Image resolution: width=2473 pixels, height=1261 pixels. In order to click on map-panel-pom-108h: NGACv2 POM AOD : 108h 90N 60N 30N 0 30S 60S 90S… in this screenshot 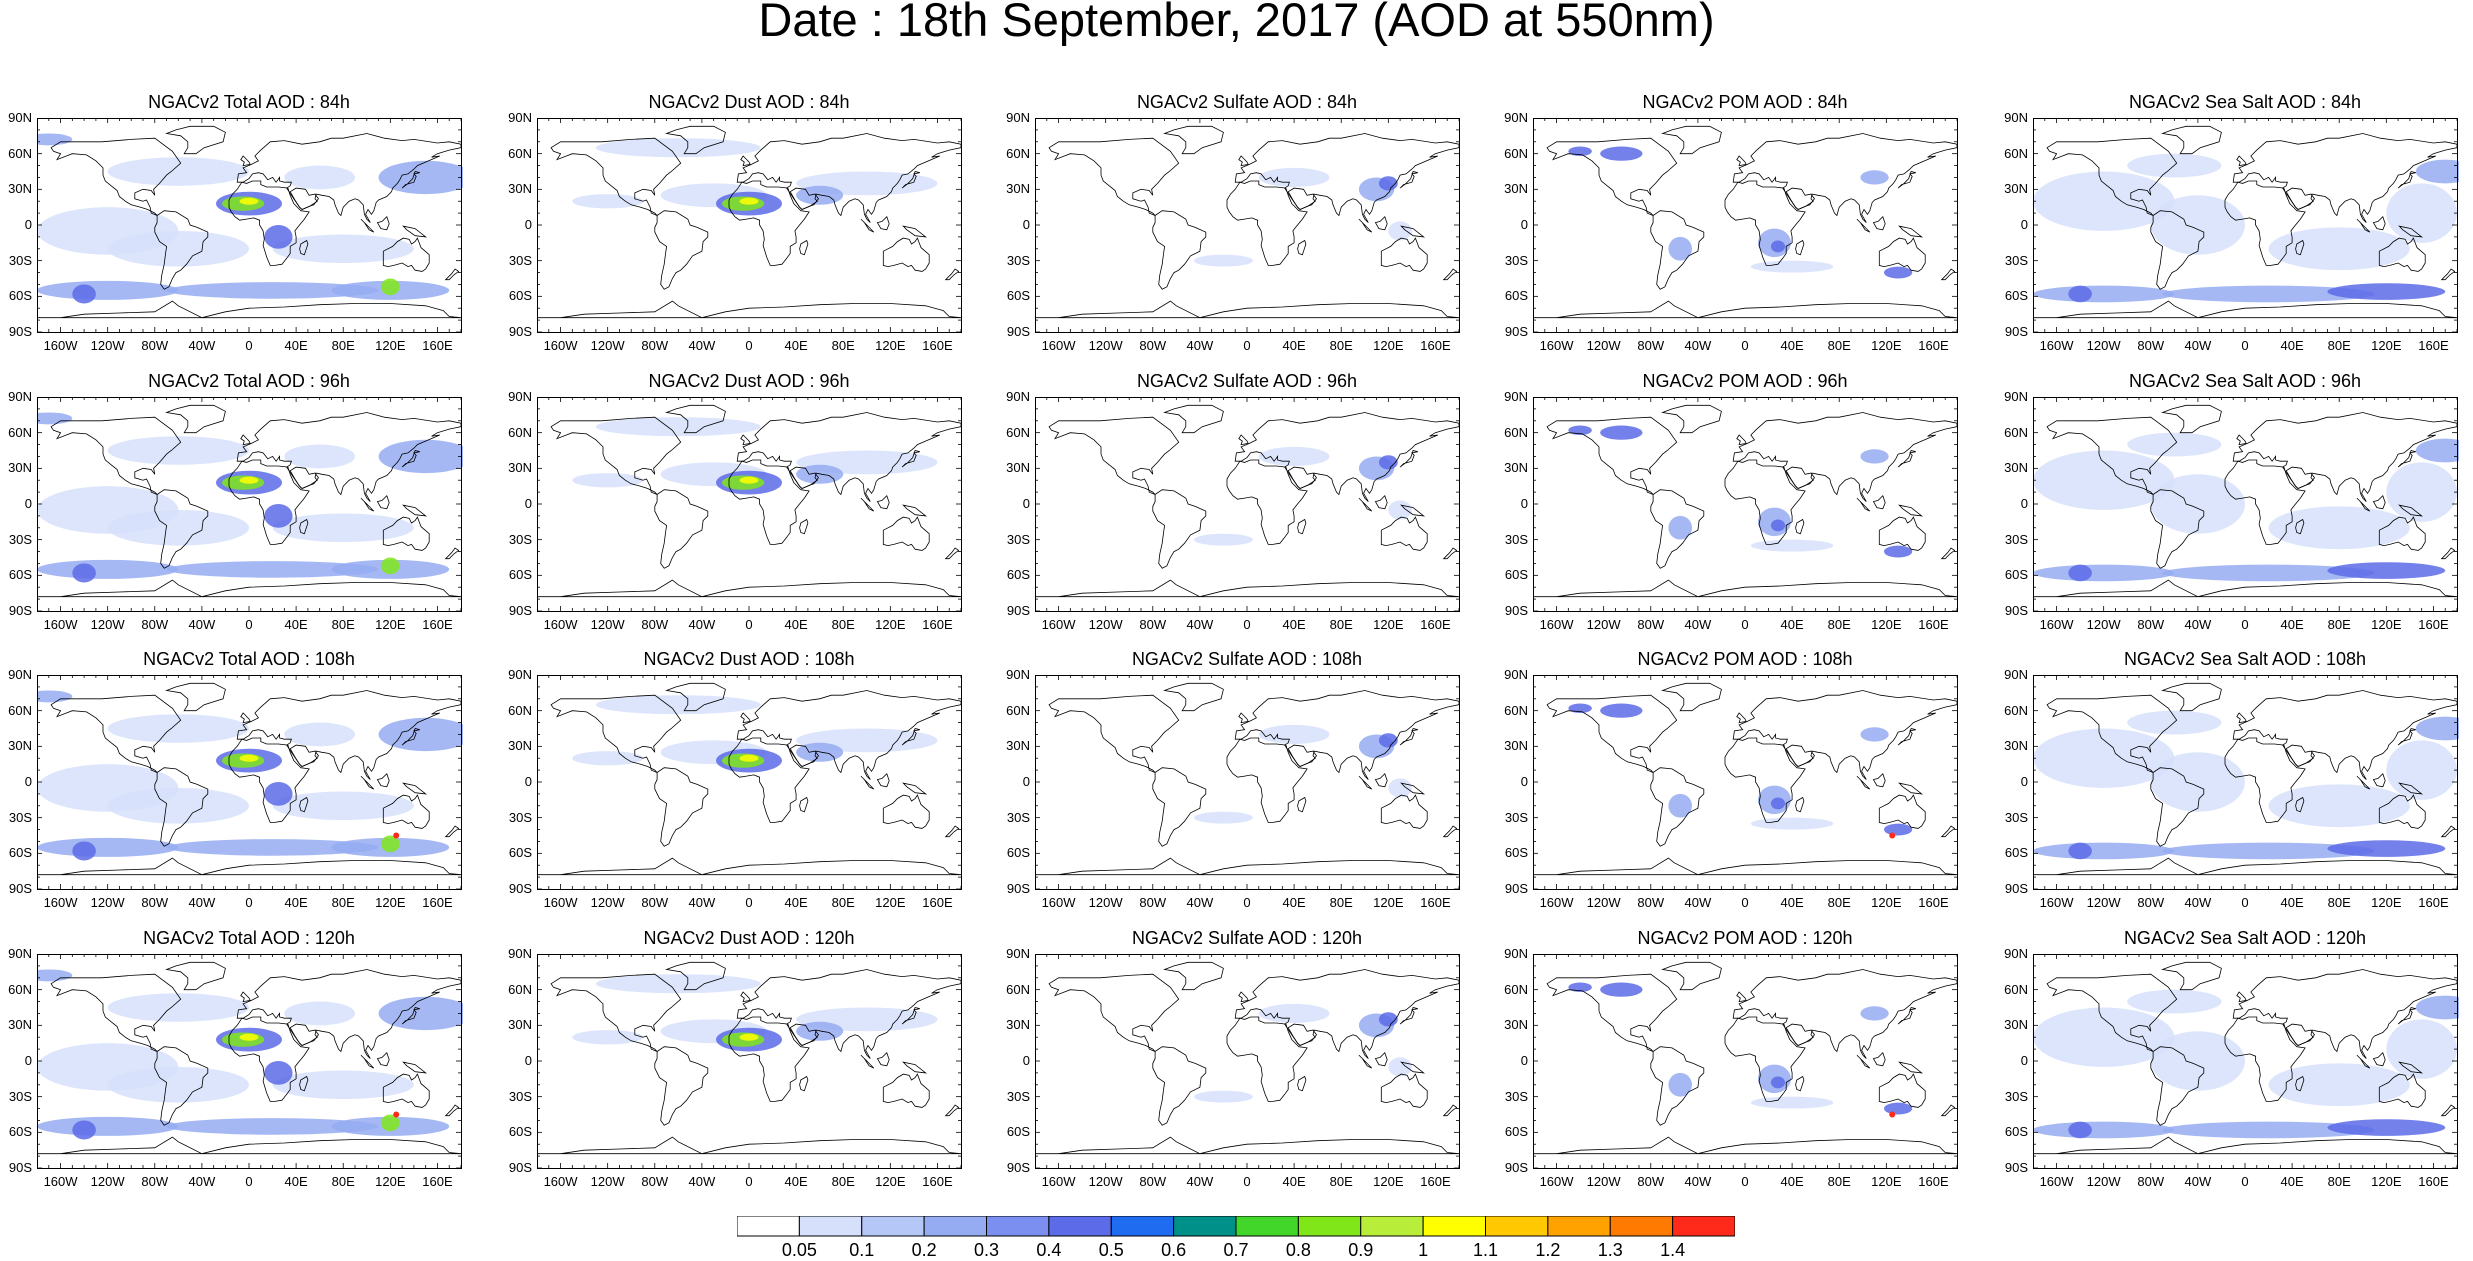, I will do `click(1743, 785)`.